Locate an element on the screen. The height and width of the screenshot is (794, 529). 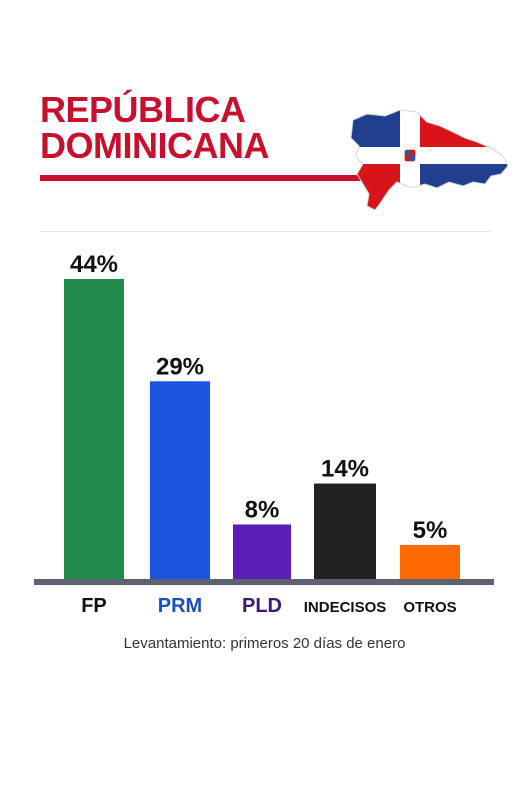
footnote: Levantamiento: primeros 20 días de enero is located at coordinates (264, 643).